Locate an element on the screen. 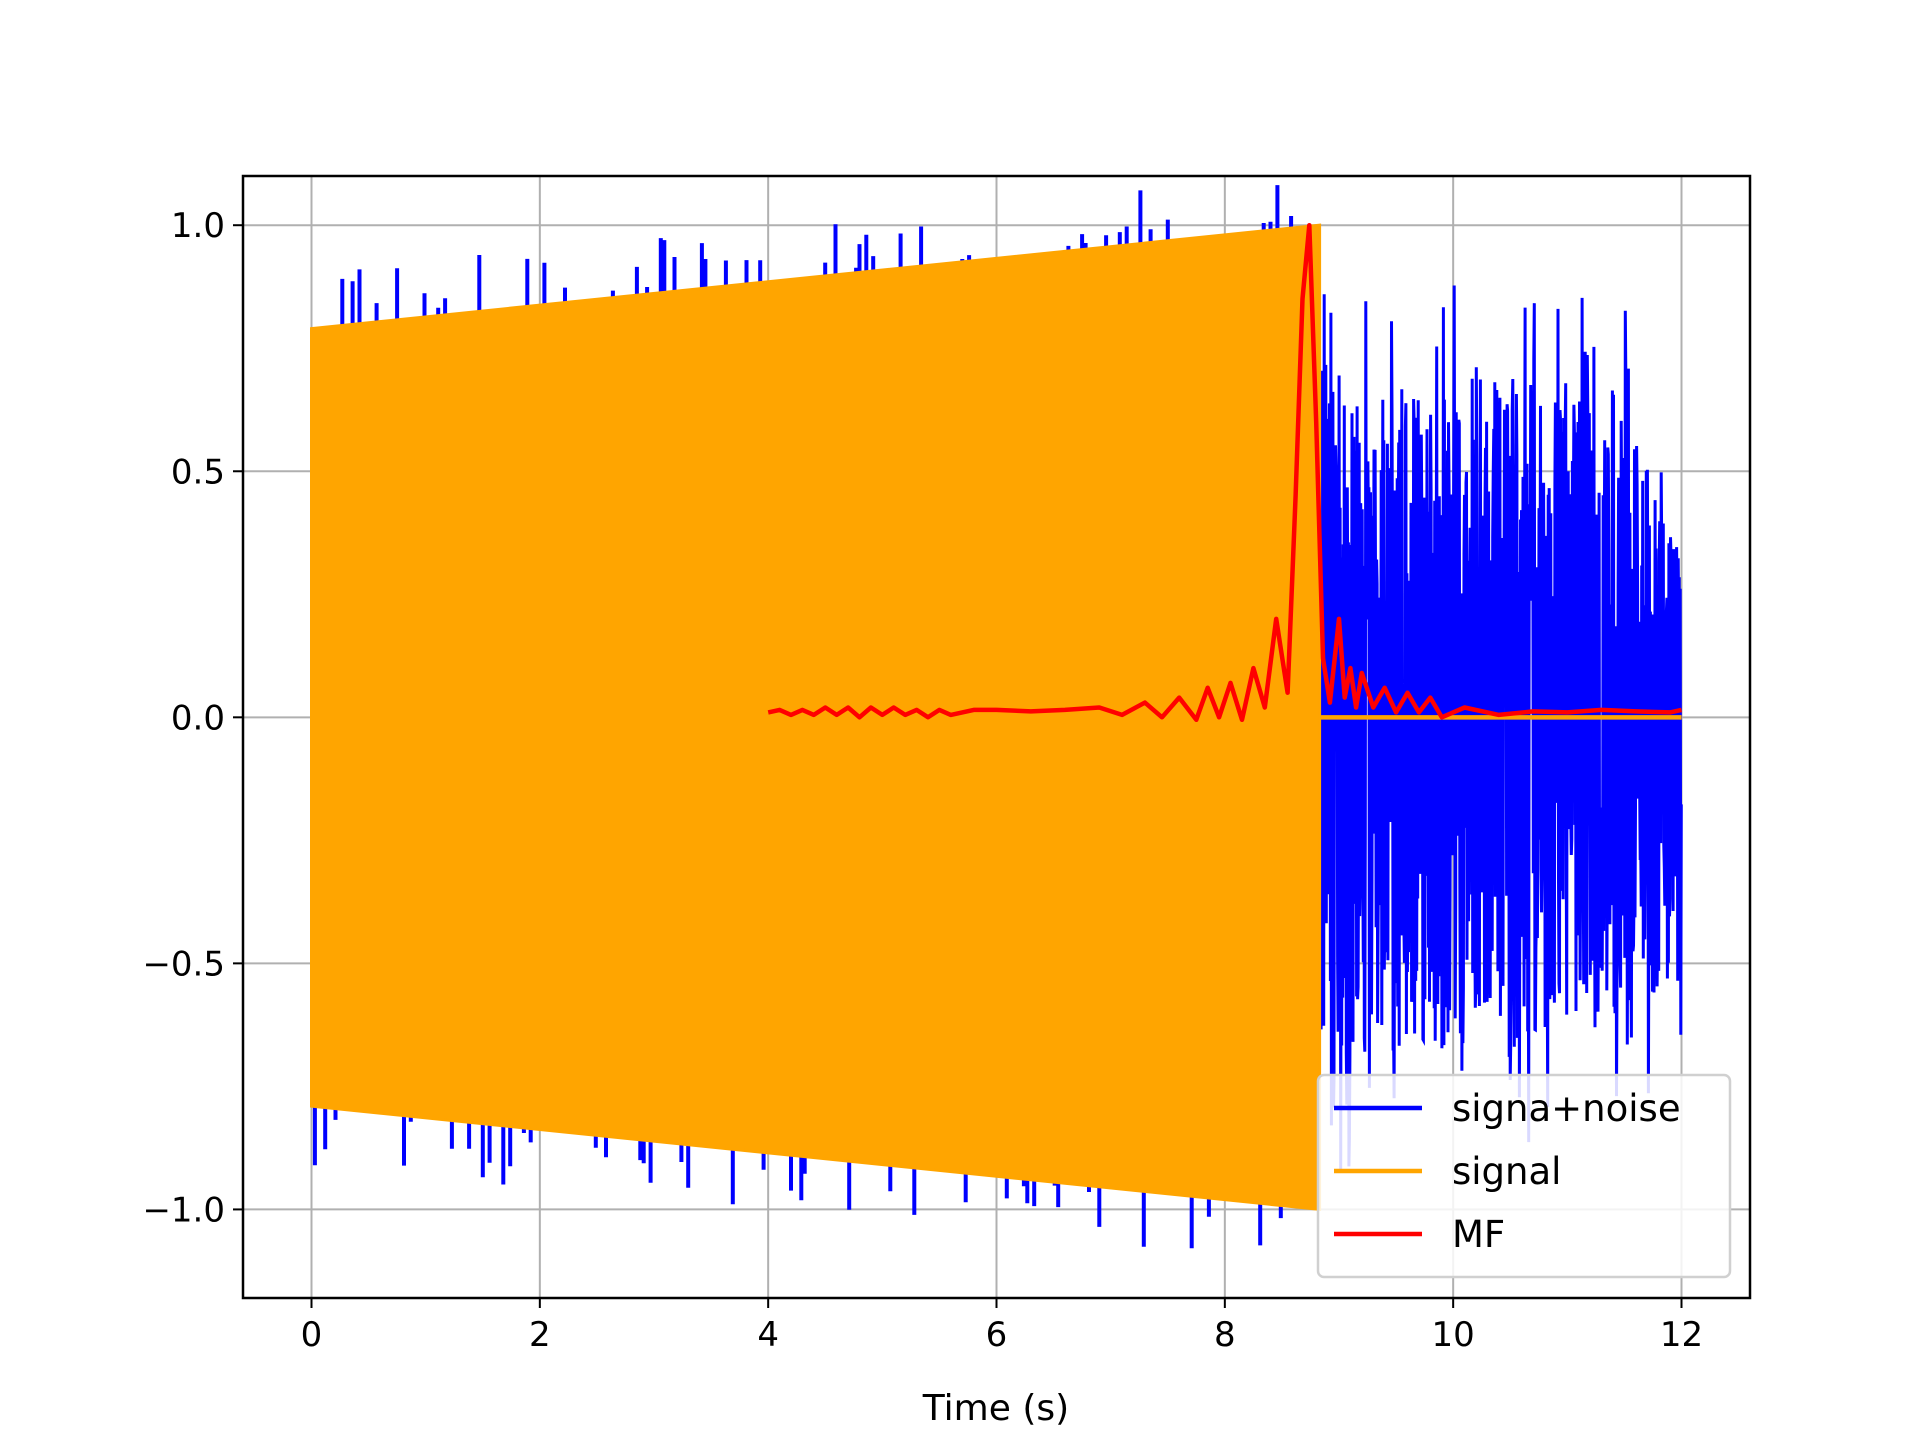 Image resolution: width=1920 pixels, height=1440 pixels. x-tick-label: 4 is located at coordinates (768, 1335).